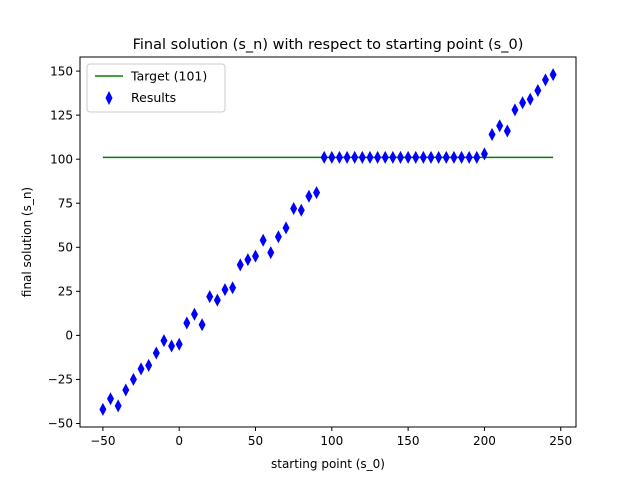 This screenshot has width=640, height=480. I want to click on x-axis: −50 0 50 100 150 200 250, so click(331, 437).